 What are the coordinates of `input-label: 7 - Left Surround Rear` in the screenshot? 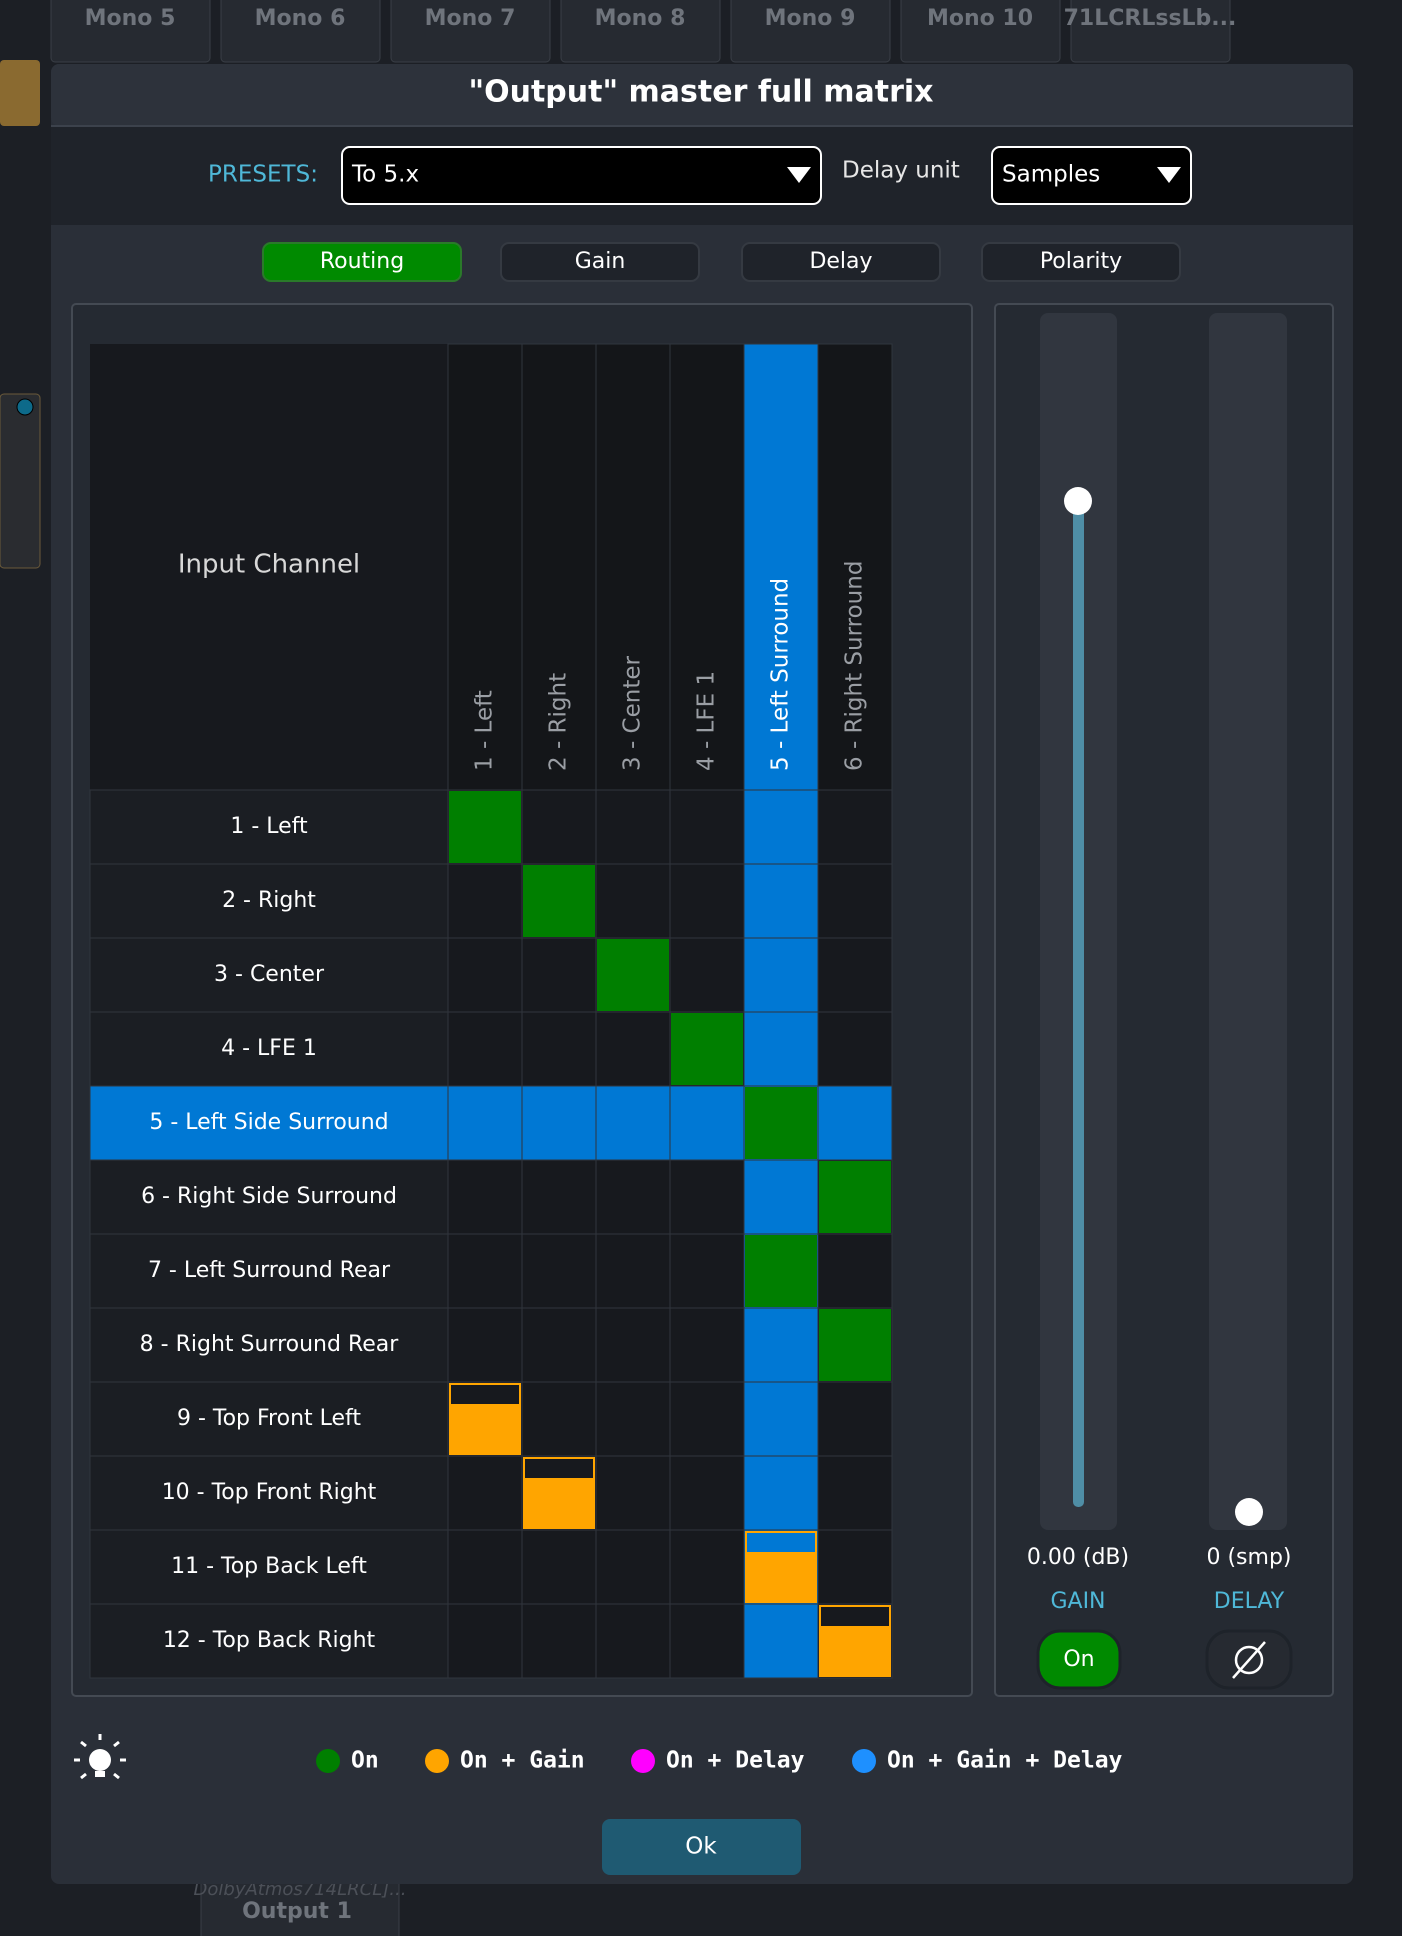 It's located at (269, 1270).